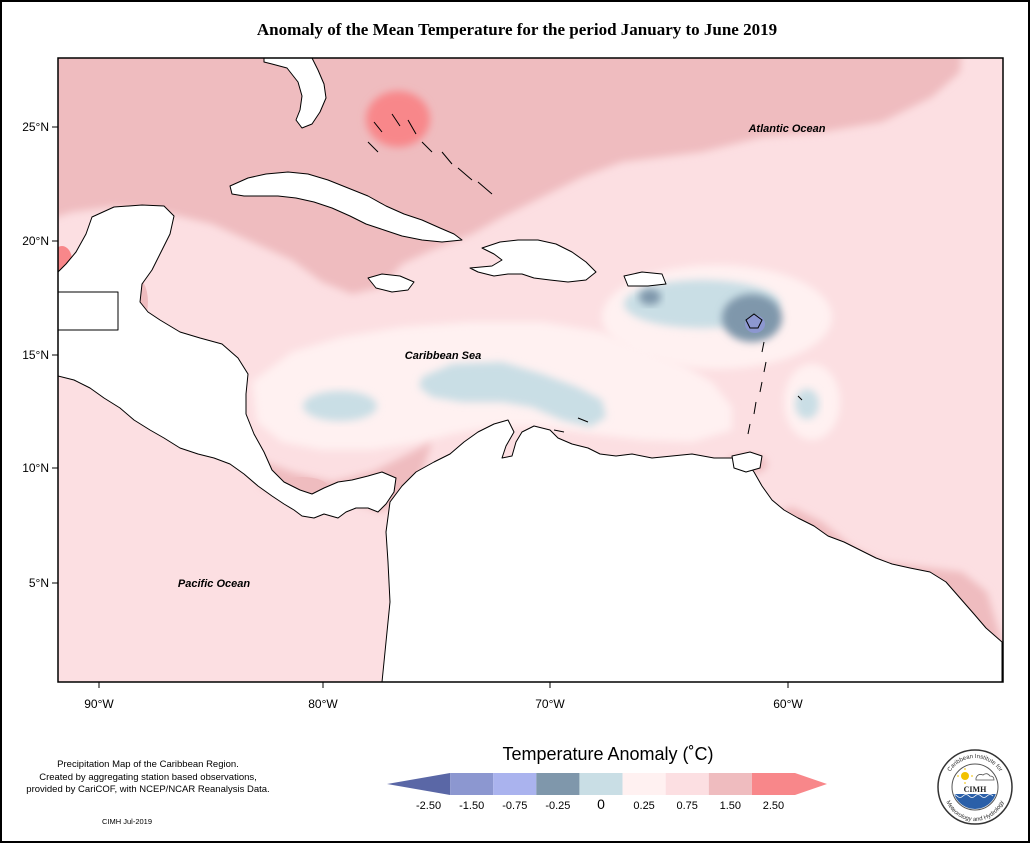 This screenshot has width=1030, height=843. I want to click on y-tick-label: 20°N, so click(35, 241).